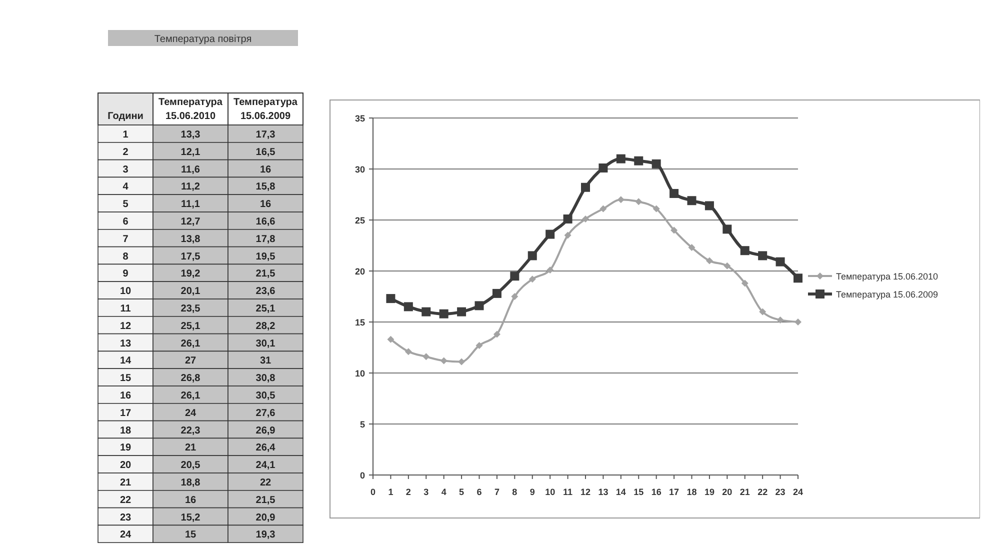 This screenshot has height=556, width=988. I want to click on x-tick-label: 6, so click(479, 492).